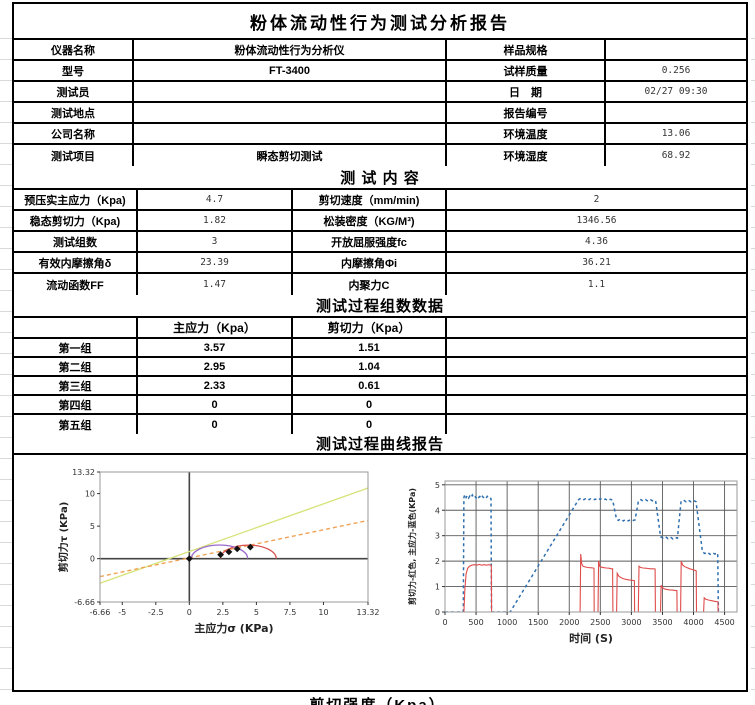 The image size is (755, 705). I want to click on group-name: 第五组, so click(76, 424).